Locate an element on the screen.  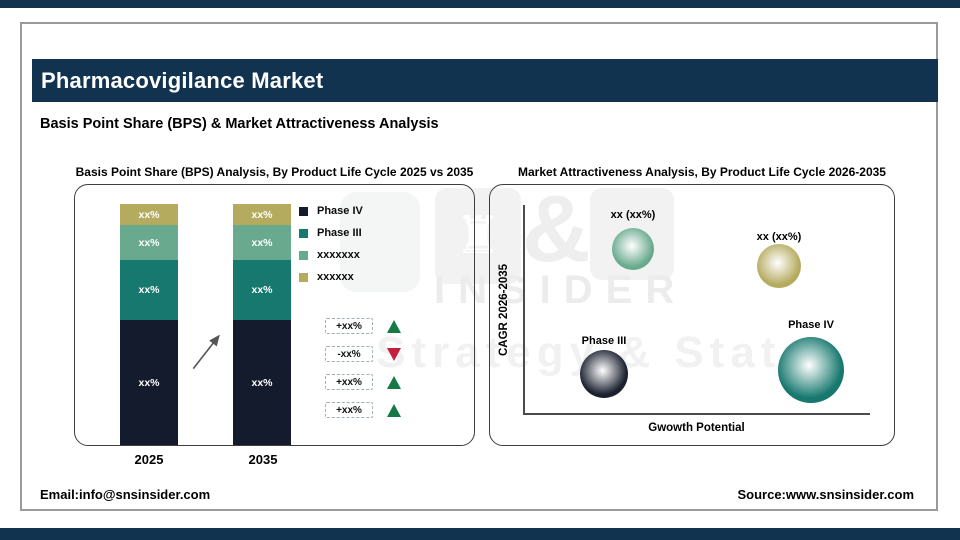
delta-row: -xx% is located at coordinates (363, 354).